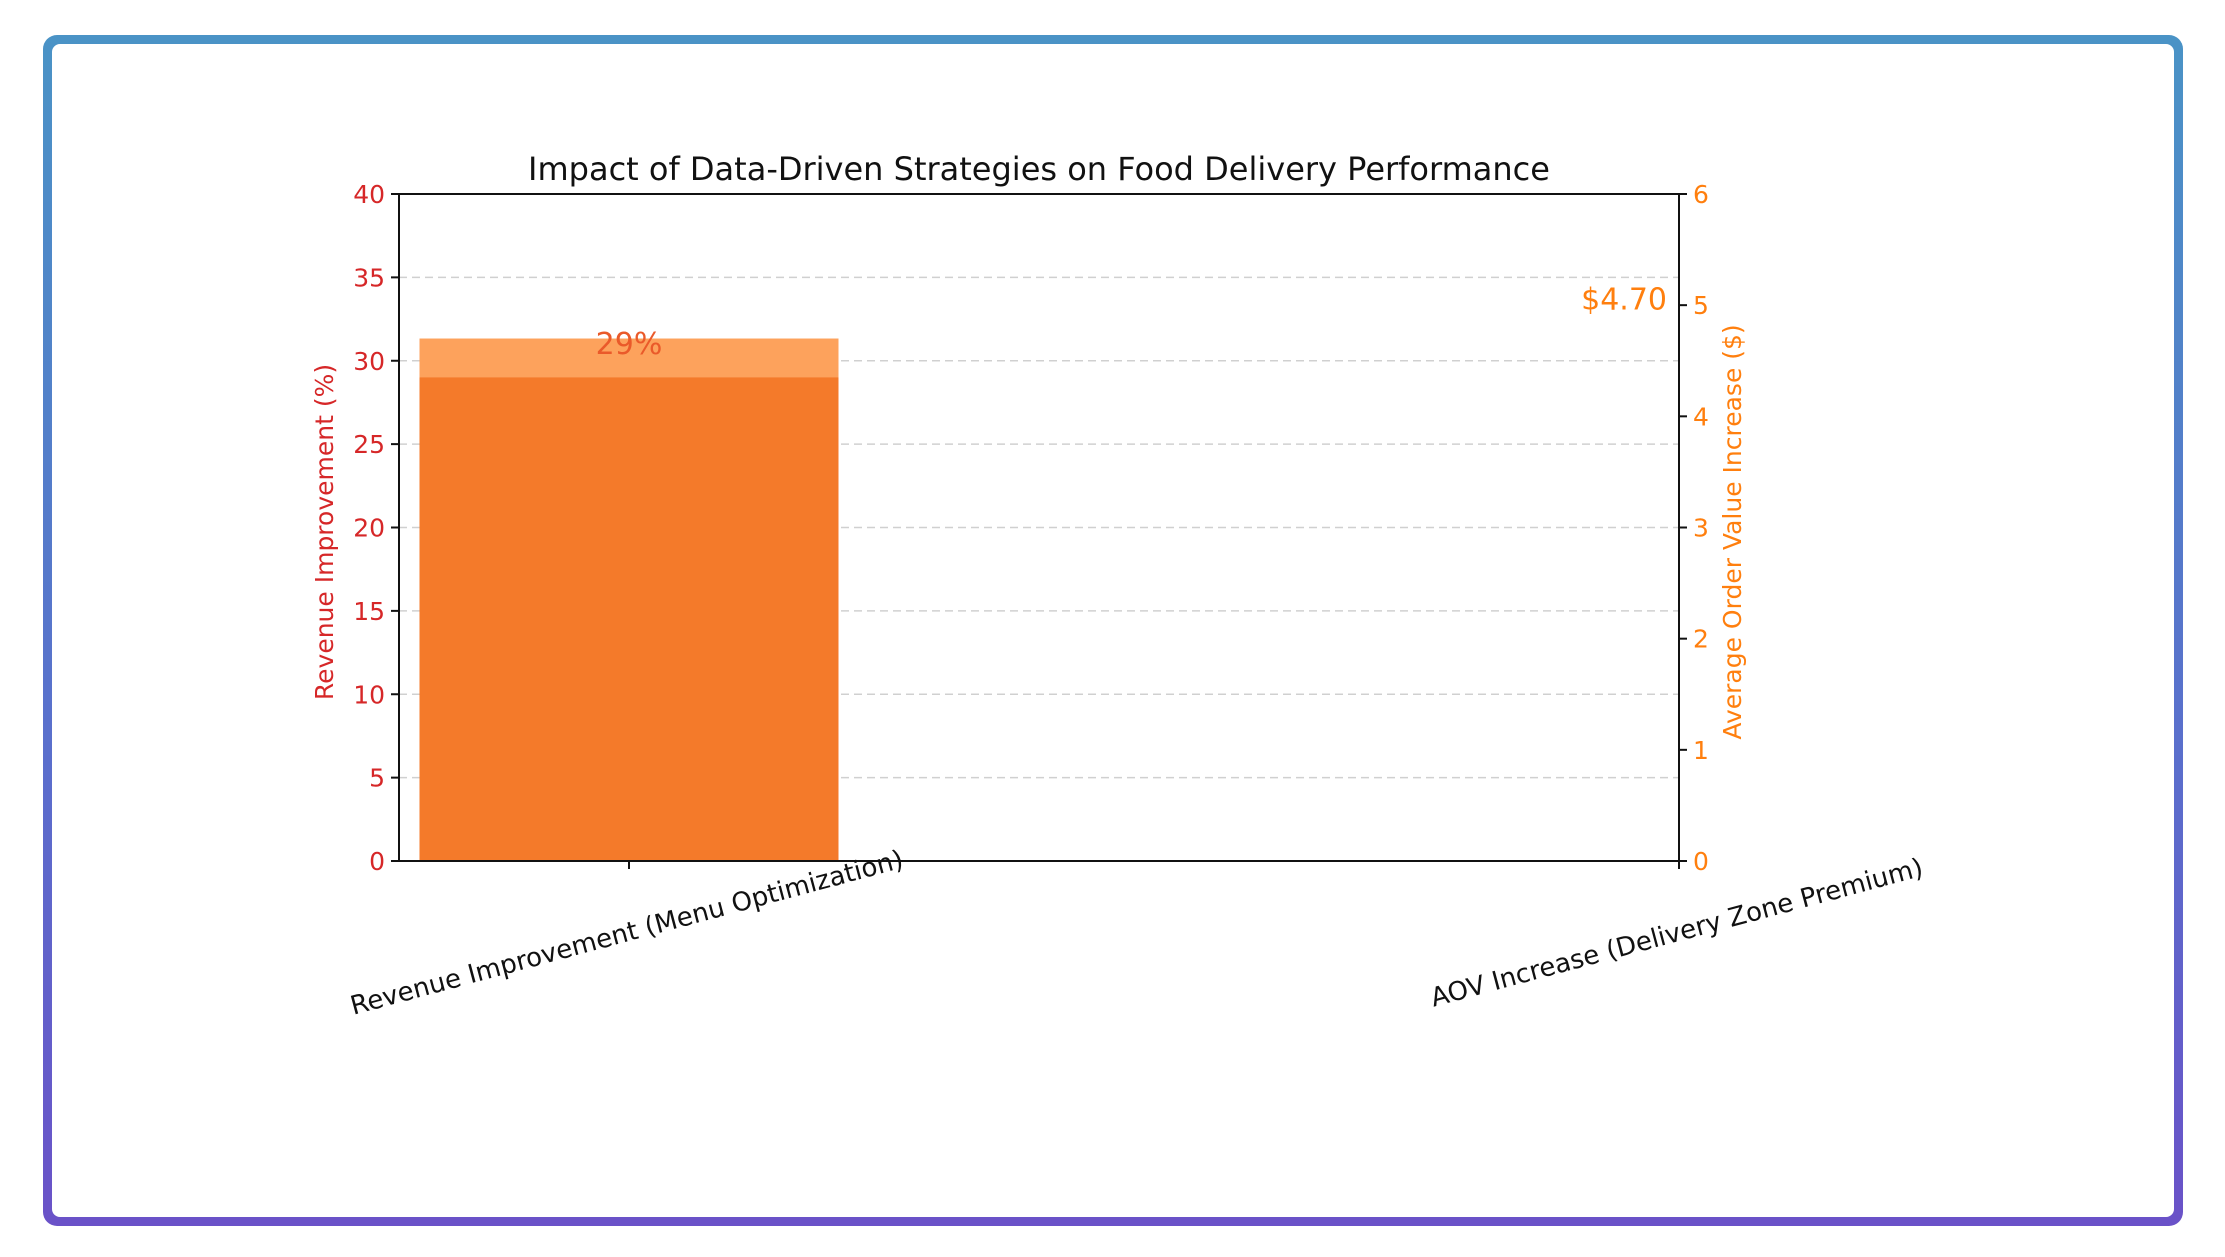 This screenshot has height=1257, width=2225. I want to click on y-tick-label-right: 0, so click(1701, 861).